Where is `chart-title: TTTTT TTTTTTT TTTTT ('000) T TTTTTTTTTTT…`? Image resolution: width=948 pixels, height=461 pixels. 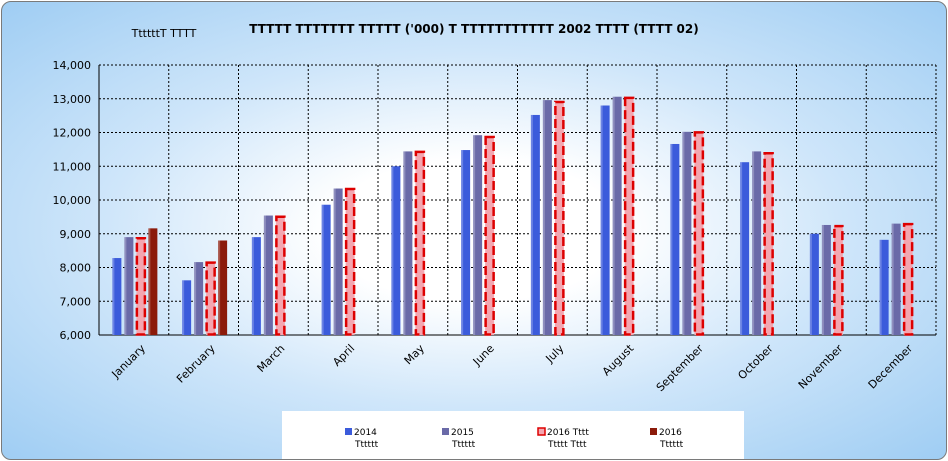 chart-title: TTTTT TTTTTTT TTTTT ('000) T TTTTTTTTTTT… is located at coordinates (473, 29).